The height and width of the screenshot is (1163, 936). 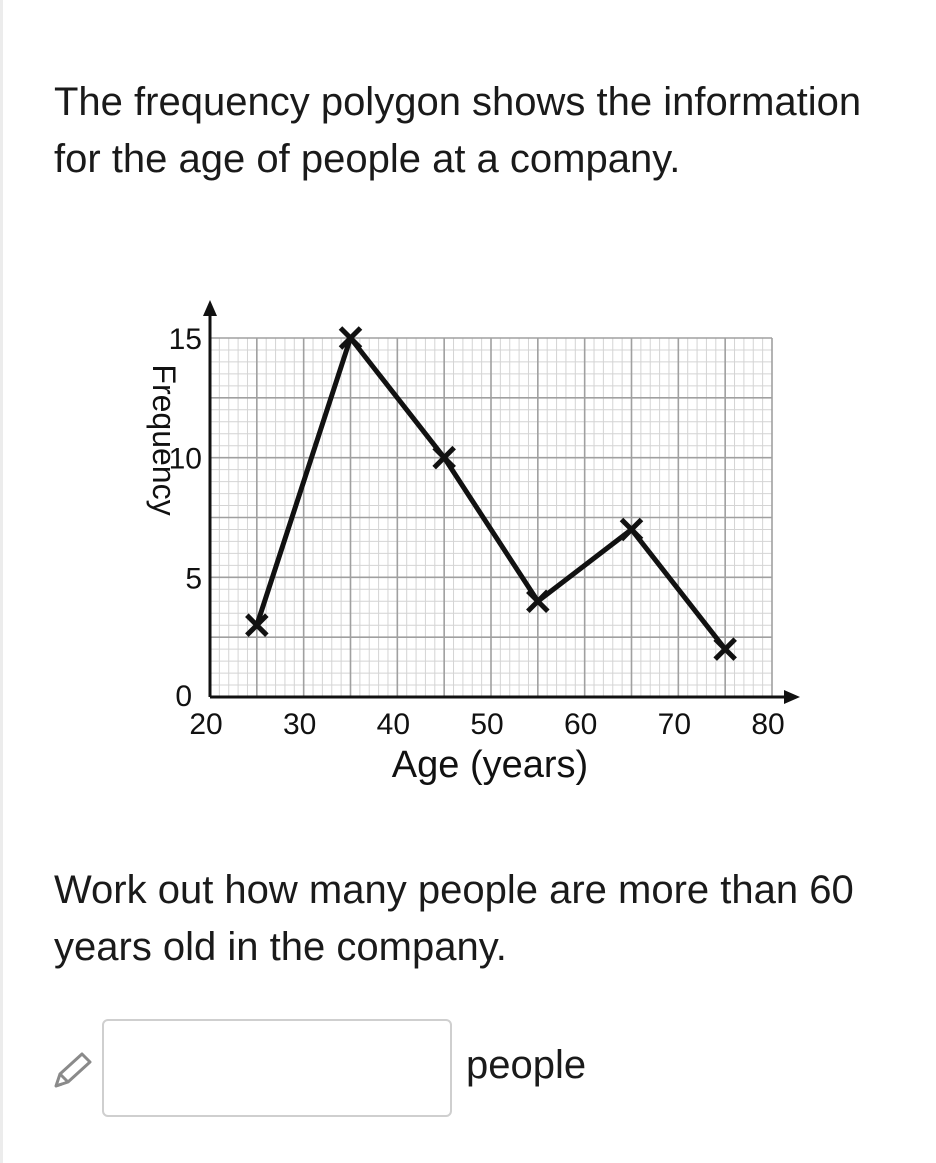 What do you see at coordinates (72, 1072) in the screenshot?
I see `pencil-icon` at bounding box center [72, 1072].